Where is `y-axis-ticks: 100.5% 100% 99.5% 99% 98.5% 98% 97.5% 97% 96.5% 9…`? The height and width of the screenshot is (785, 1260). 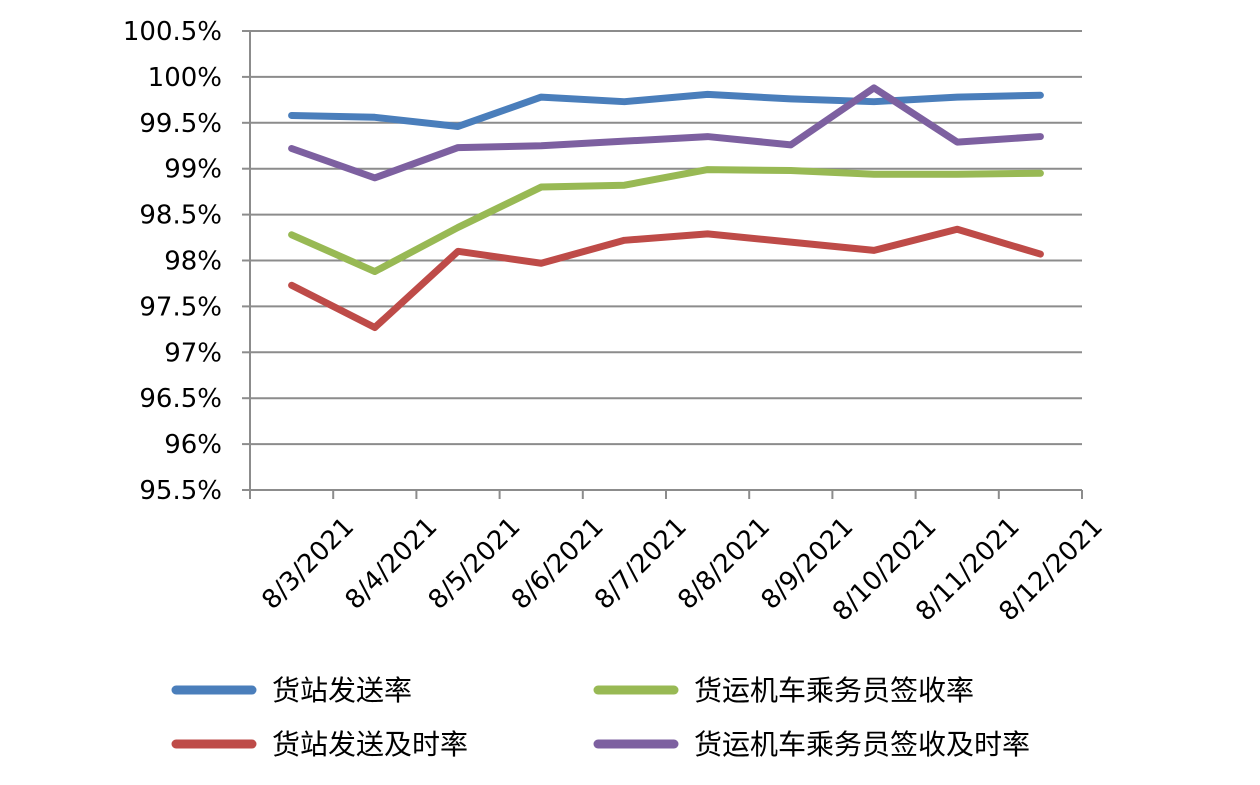 y-axis-ticks: 100.5% 100% 99.5% 99% 98.5% 98% 97.5% 97% 96.5% 9… is located at coordinates (172, 261).